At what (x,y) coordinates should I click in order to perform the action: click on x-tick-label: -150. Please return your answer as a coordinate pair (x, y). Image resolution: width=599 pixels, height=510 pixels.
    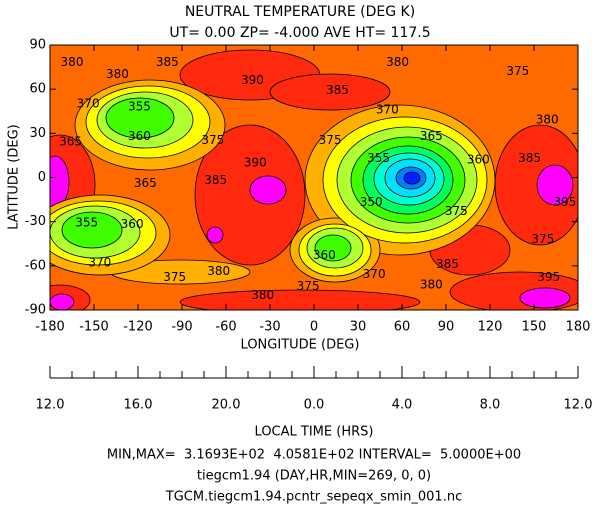
    Looking at the image, I should click on (94, 327).